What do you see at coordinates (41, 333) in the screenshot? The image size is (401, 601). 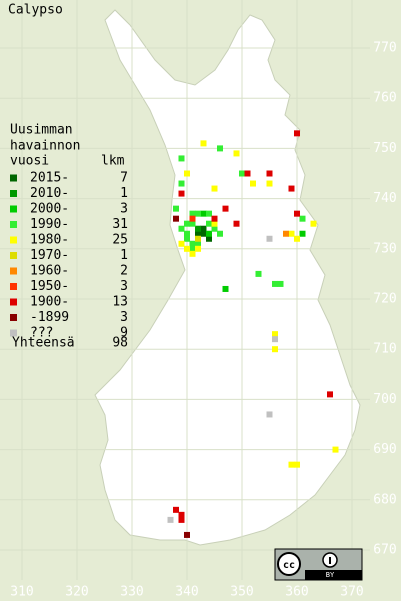 I see `legend-label: ???` at bounding box center [41, 333].